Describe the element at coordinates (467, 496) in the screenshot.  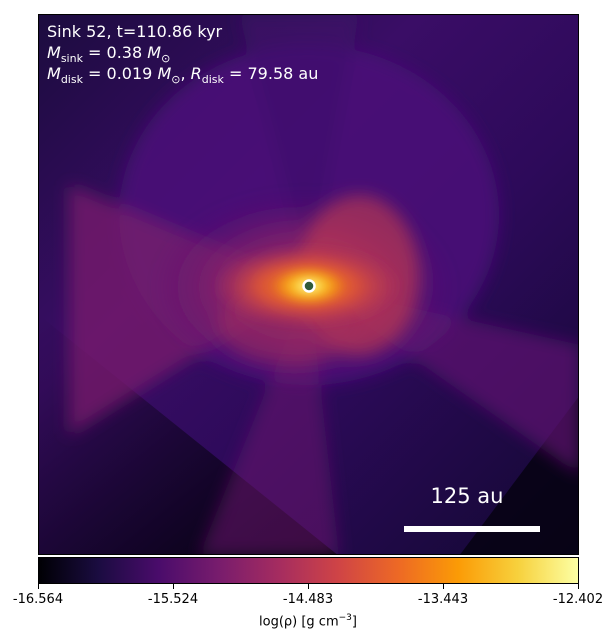
I see `scale-bar-label: 125 au` at that location.